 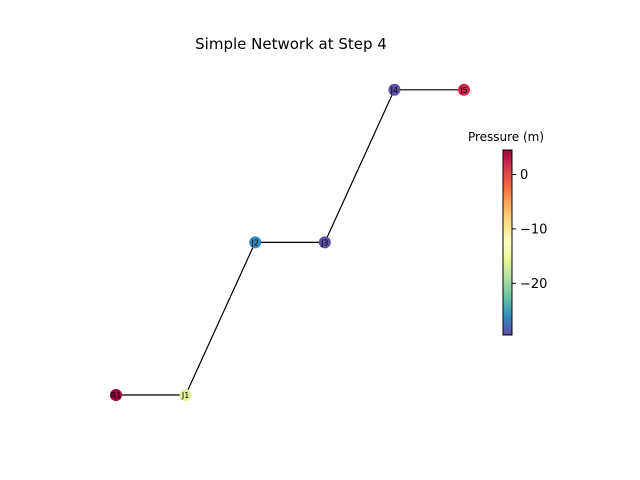 What do you see at coordinates (507, 242) in the screenshot?
I see `colorbar-gradient` at bounding box center [507, 242].